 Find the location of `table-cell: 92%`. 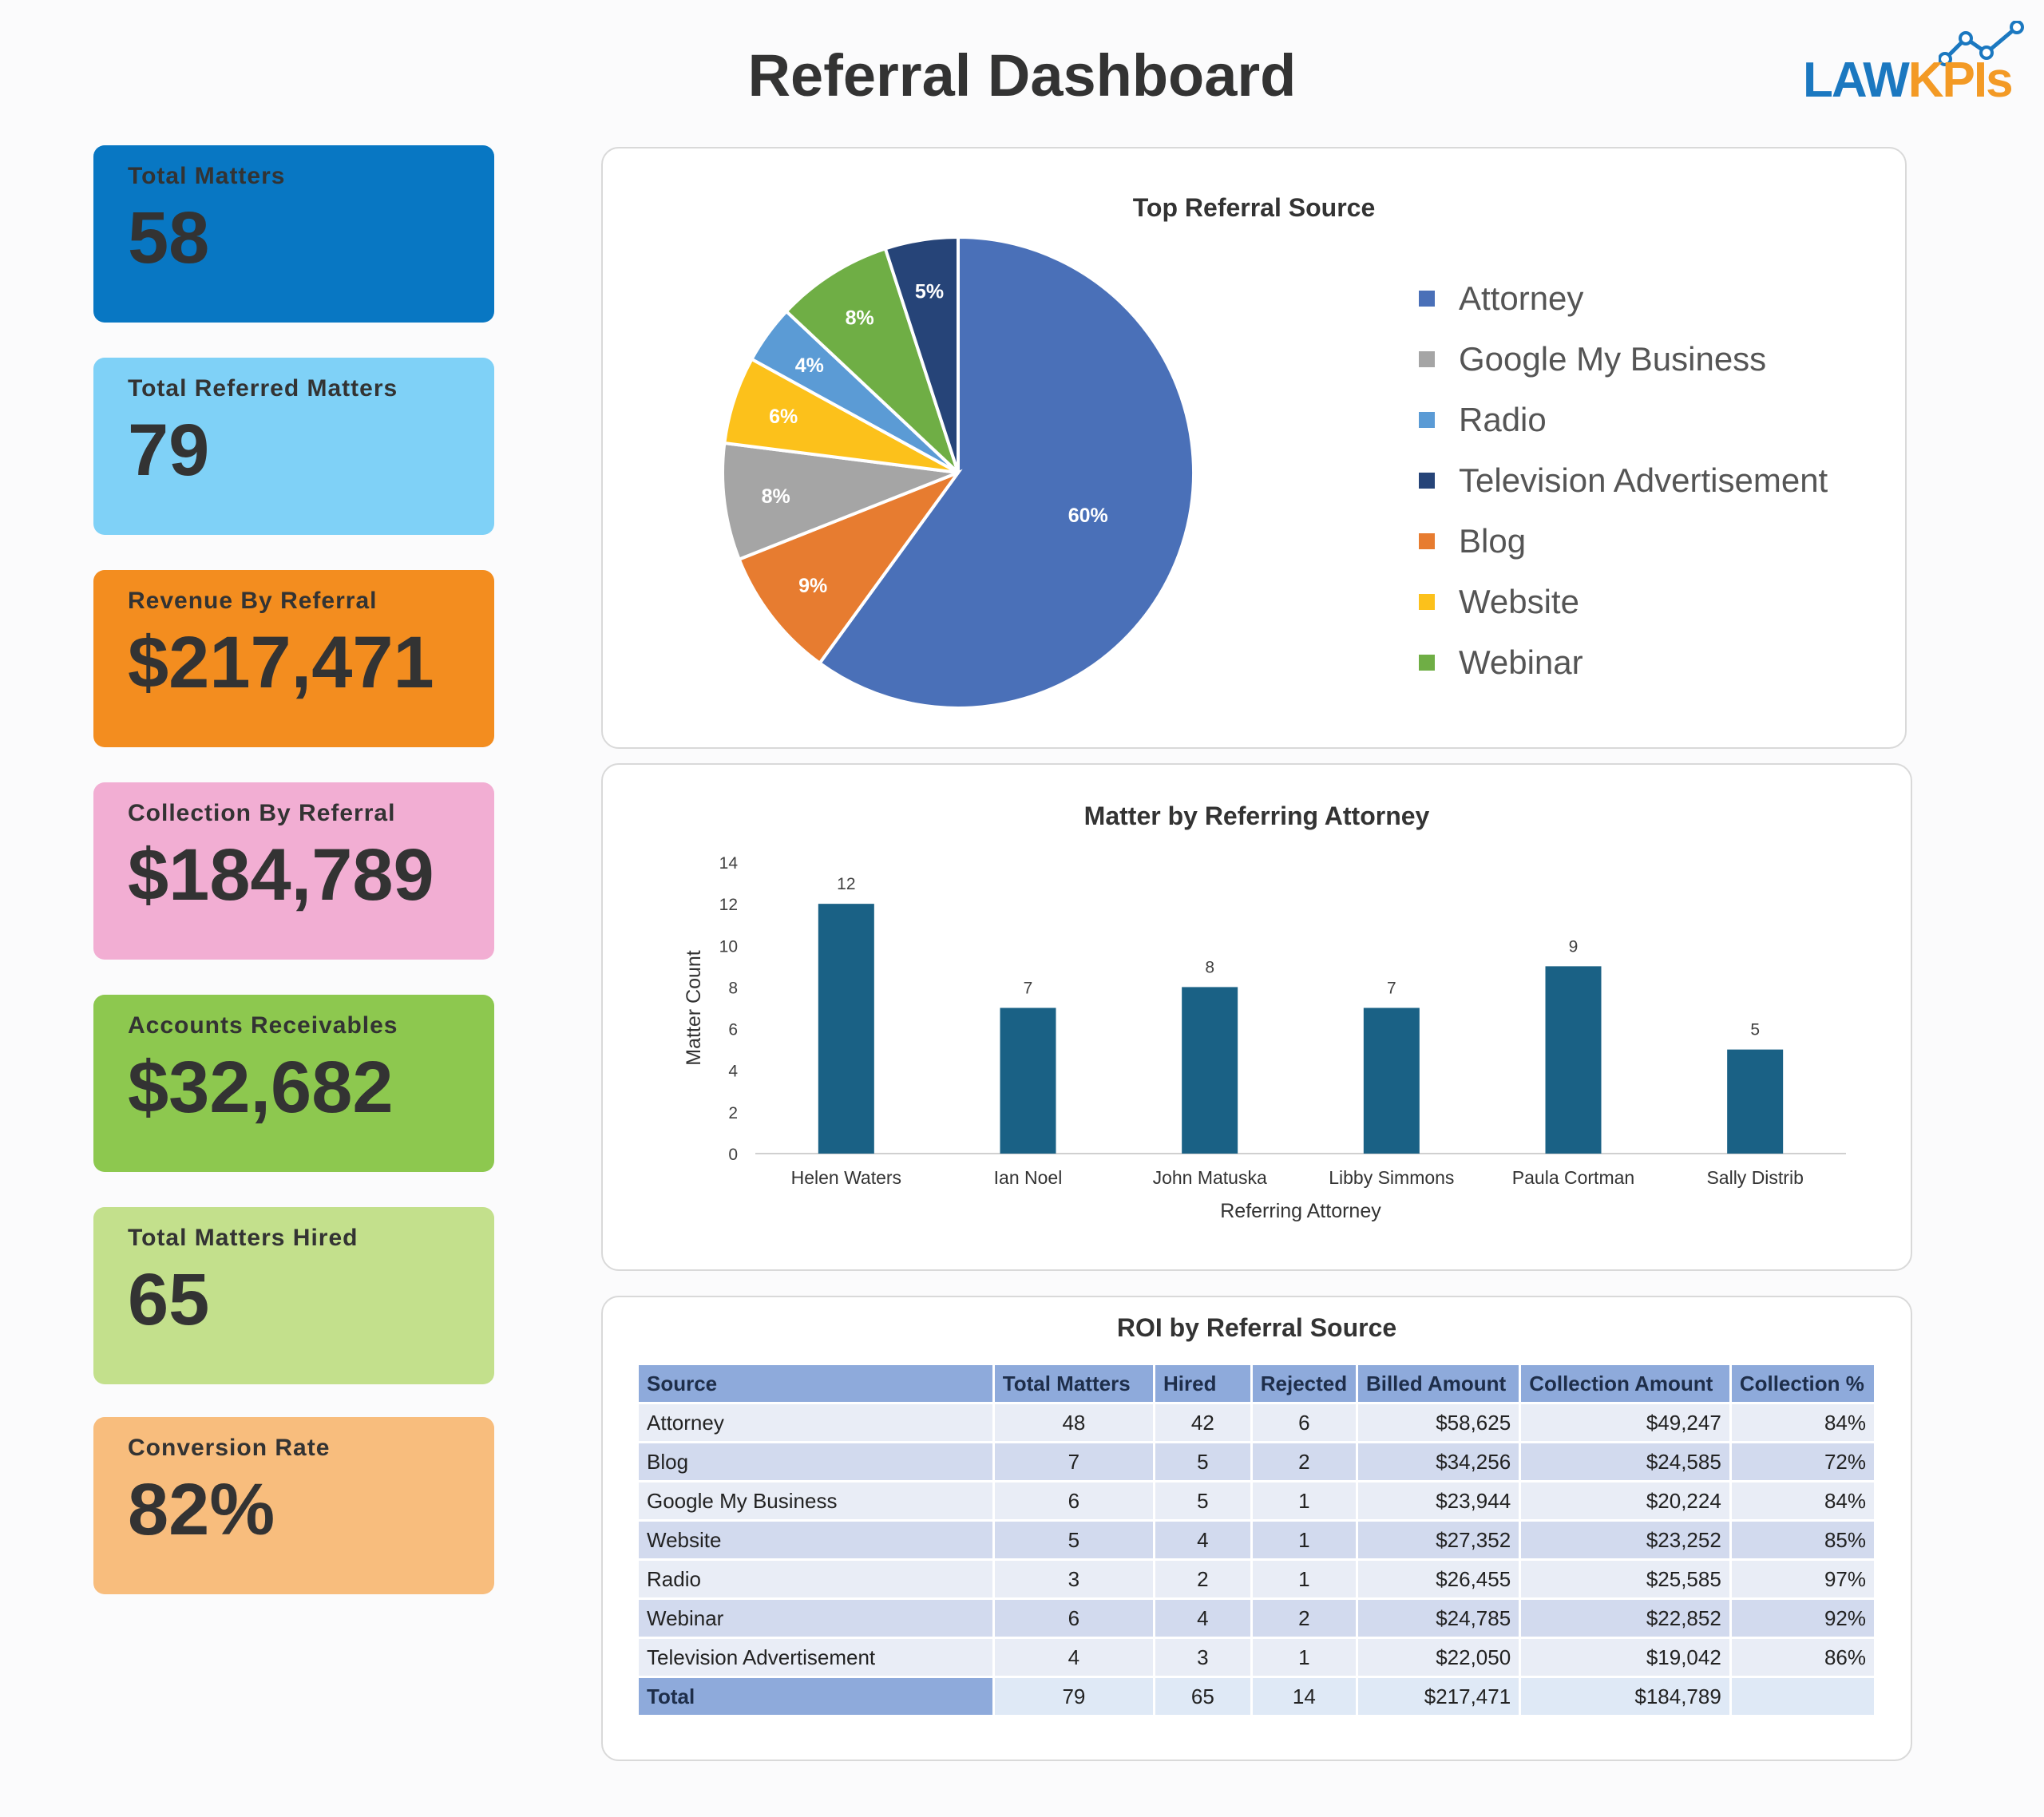

table-cell: 92% is located at coordinates (1802, 1618).